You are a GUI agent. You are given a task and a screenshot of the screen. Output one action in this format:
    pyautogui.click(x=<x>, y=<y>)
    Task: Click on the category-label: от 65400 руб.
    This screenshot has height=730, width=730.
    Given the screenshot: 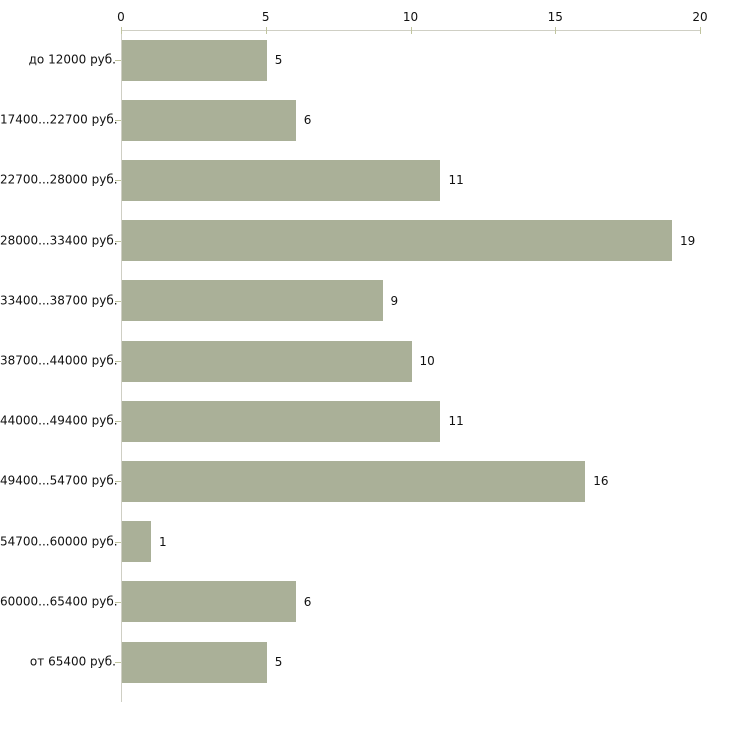 What is the action you would take?
    pyautogui.click(x=72, y=661)
    